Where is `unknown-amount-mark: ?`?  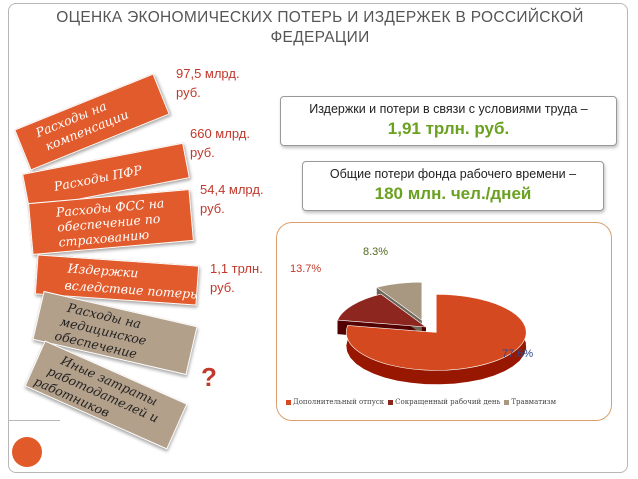 unknown-amount-mark: ? is located at coordinates (209, 377).